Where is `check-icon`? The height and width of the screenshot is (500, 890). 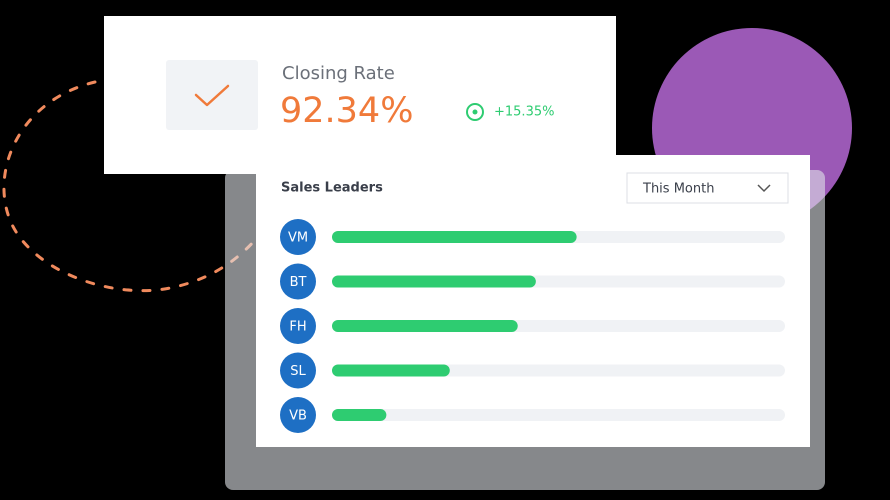
check-icon is located at coordinates (212, 95).